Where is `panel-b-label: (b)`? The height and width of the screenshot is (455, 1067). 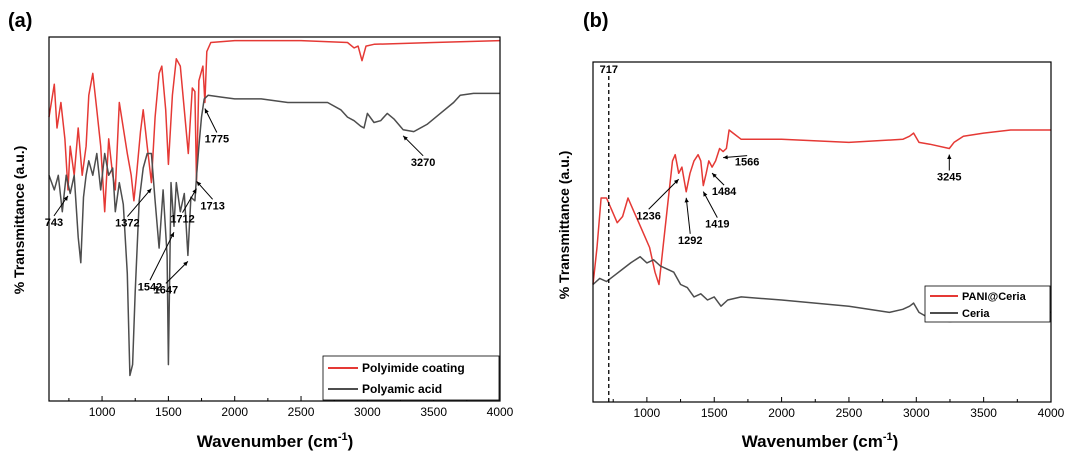 panel-b-label: (b) is located at coordinates (596, 21).